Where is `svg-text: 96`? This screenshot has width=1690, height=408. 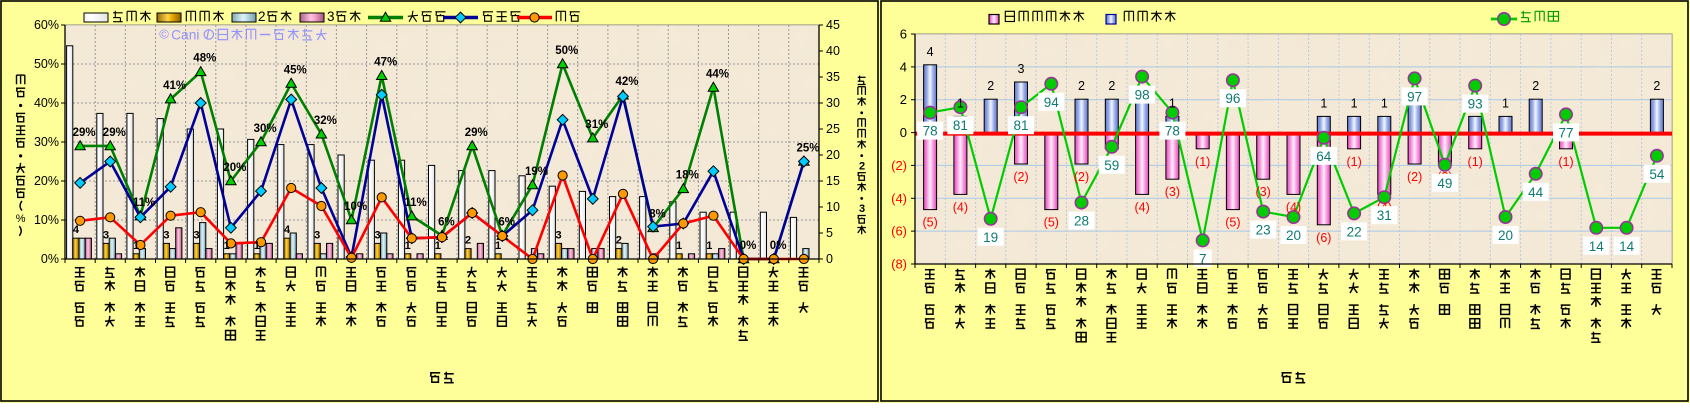
svg-text: 96 is located at coordinates (1232, 98).